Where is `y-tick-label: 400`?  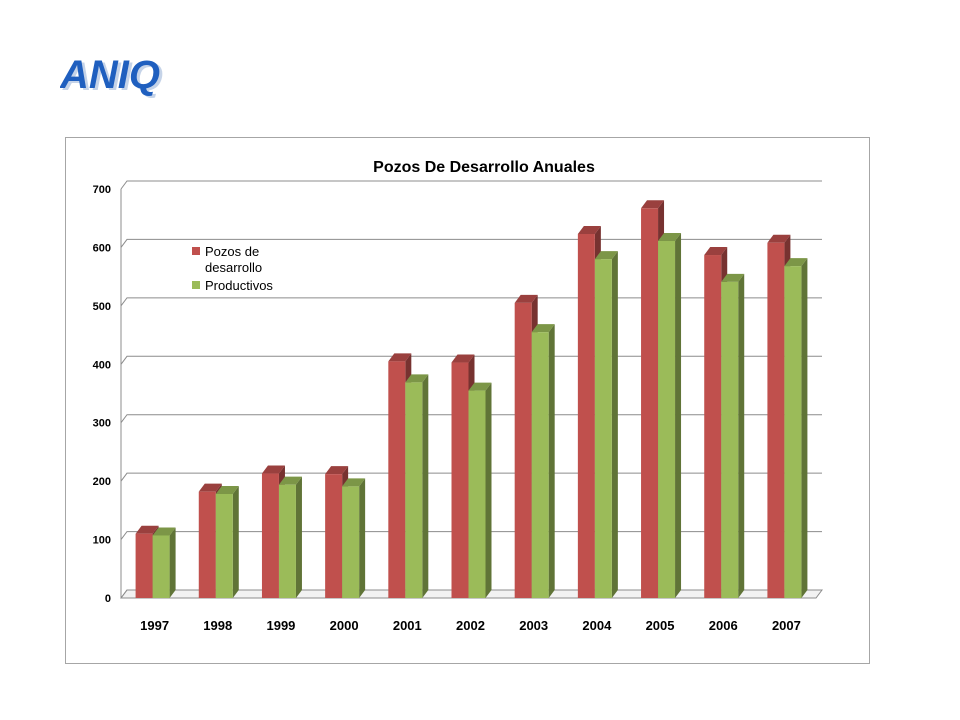 y-tick-label: 400 is located at coordinates (102, 365).